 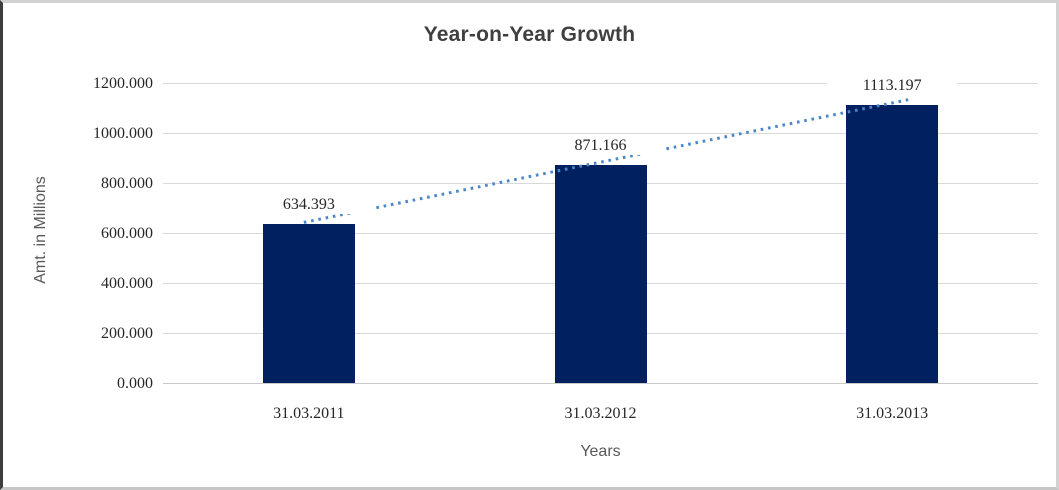 I want to click on y-tick-label: 0.000, so click(x=135, y=383).